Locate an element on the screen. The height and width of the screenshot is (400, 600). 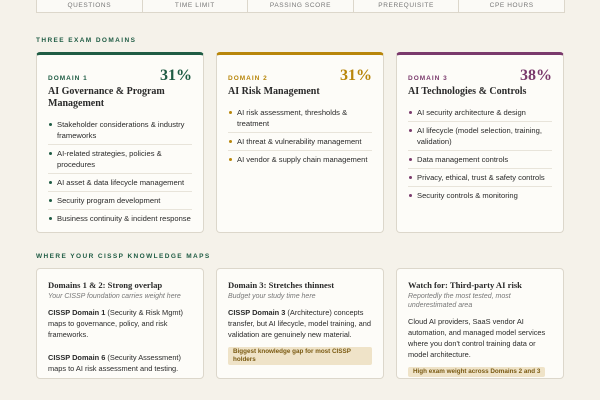
bullet-item: Security controls & monitoring is located at coordinates (480, 195).